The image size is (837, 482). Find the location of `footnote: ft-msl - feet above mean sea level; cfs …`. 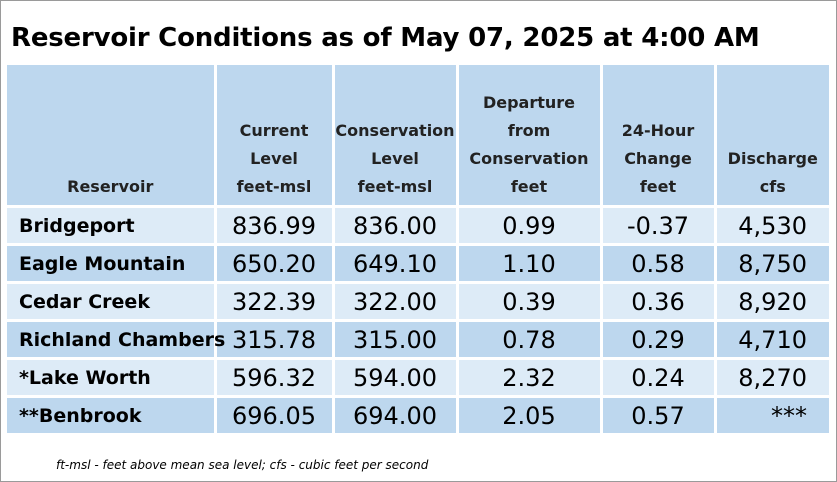

footnote: ft-msl - feet above mean sea level; cfs … is located at coordinates (242, 465).